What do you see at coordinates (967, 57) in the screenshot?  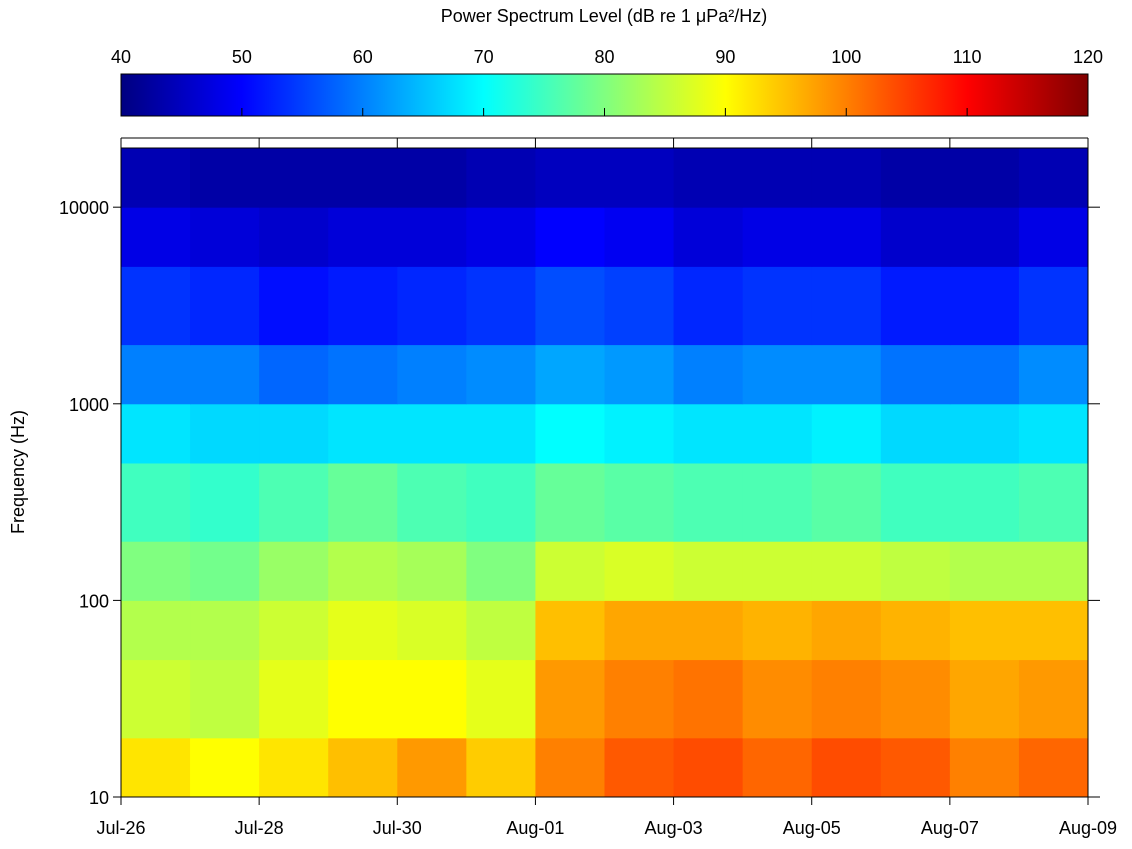 I see `colorbar-tick-label: 110` at bounding box center [967, 57].